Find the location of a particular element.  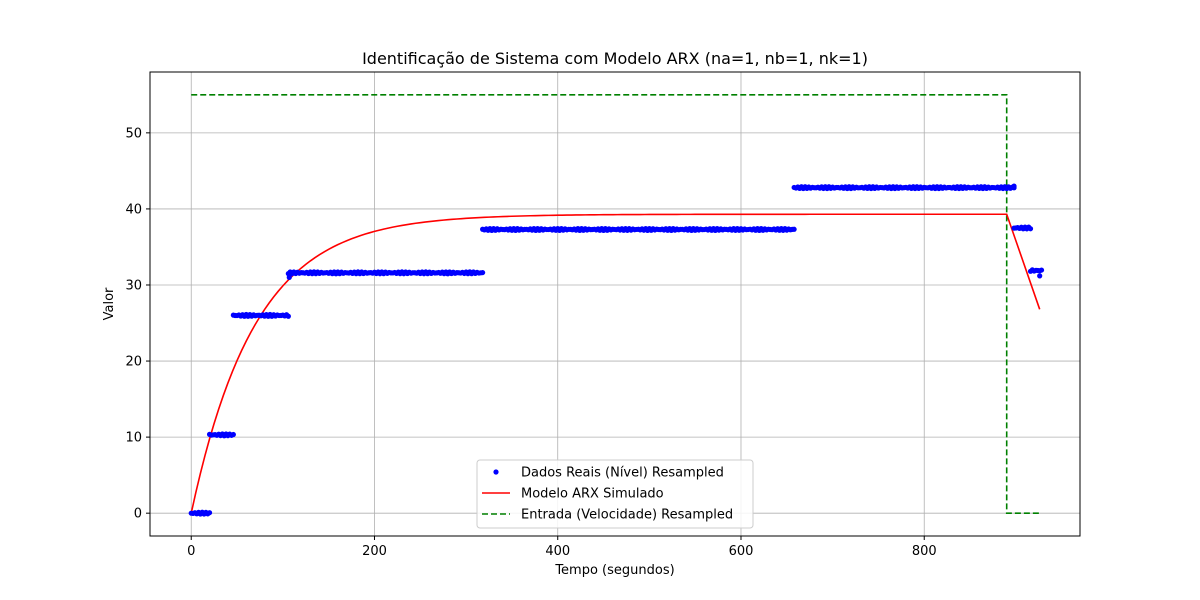

y-tick-label: 40 is located at coordinates (133, 209).